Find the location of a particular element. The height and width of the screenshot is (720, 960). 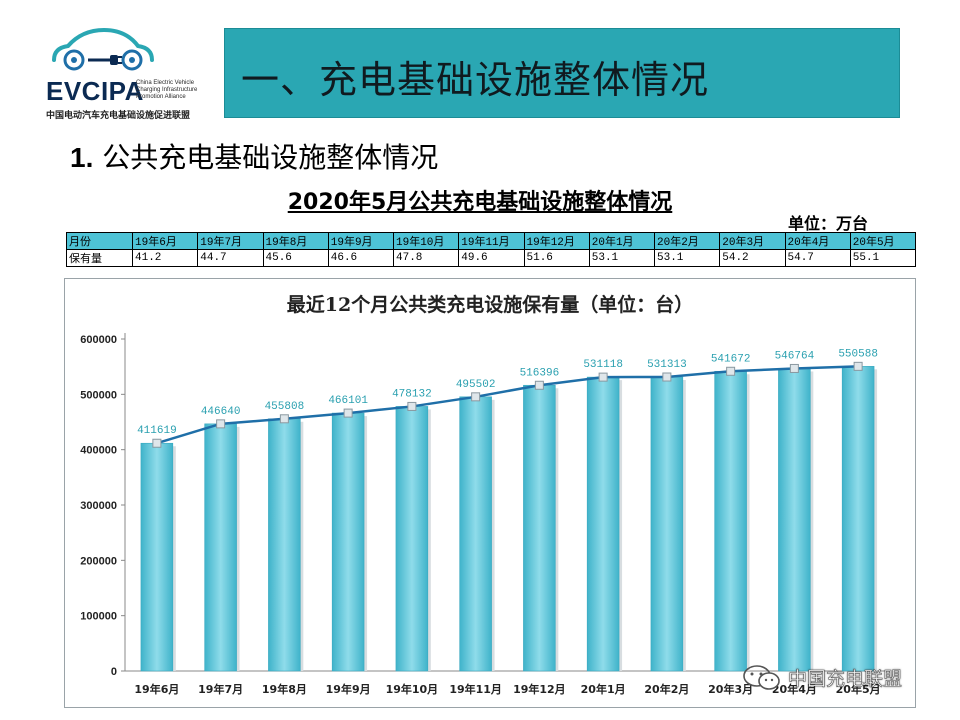

section-number: 1. is located at coordinates (82, 157).